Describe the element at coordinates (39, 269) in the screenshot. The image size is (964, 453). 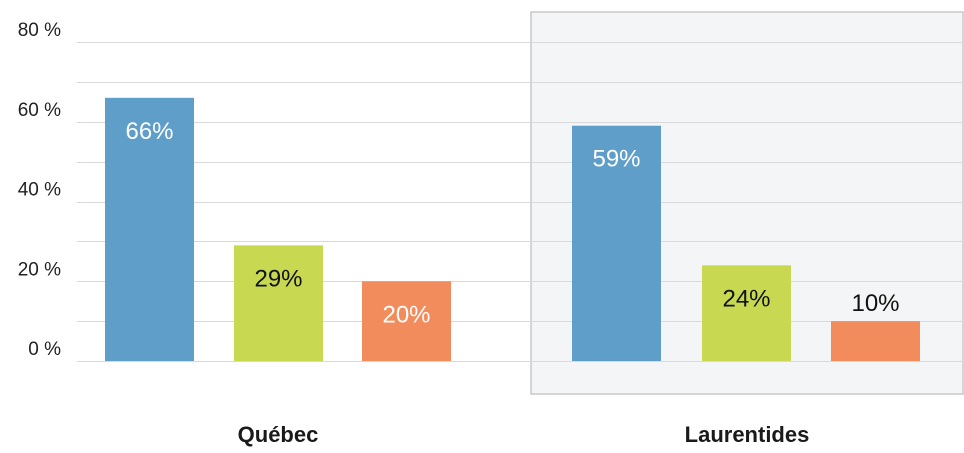
I see `y-tick-label-20: 20 %` at that location.